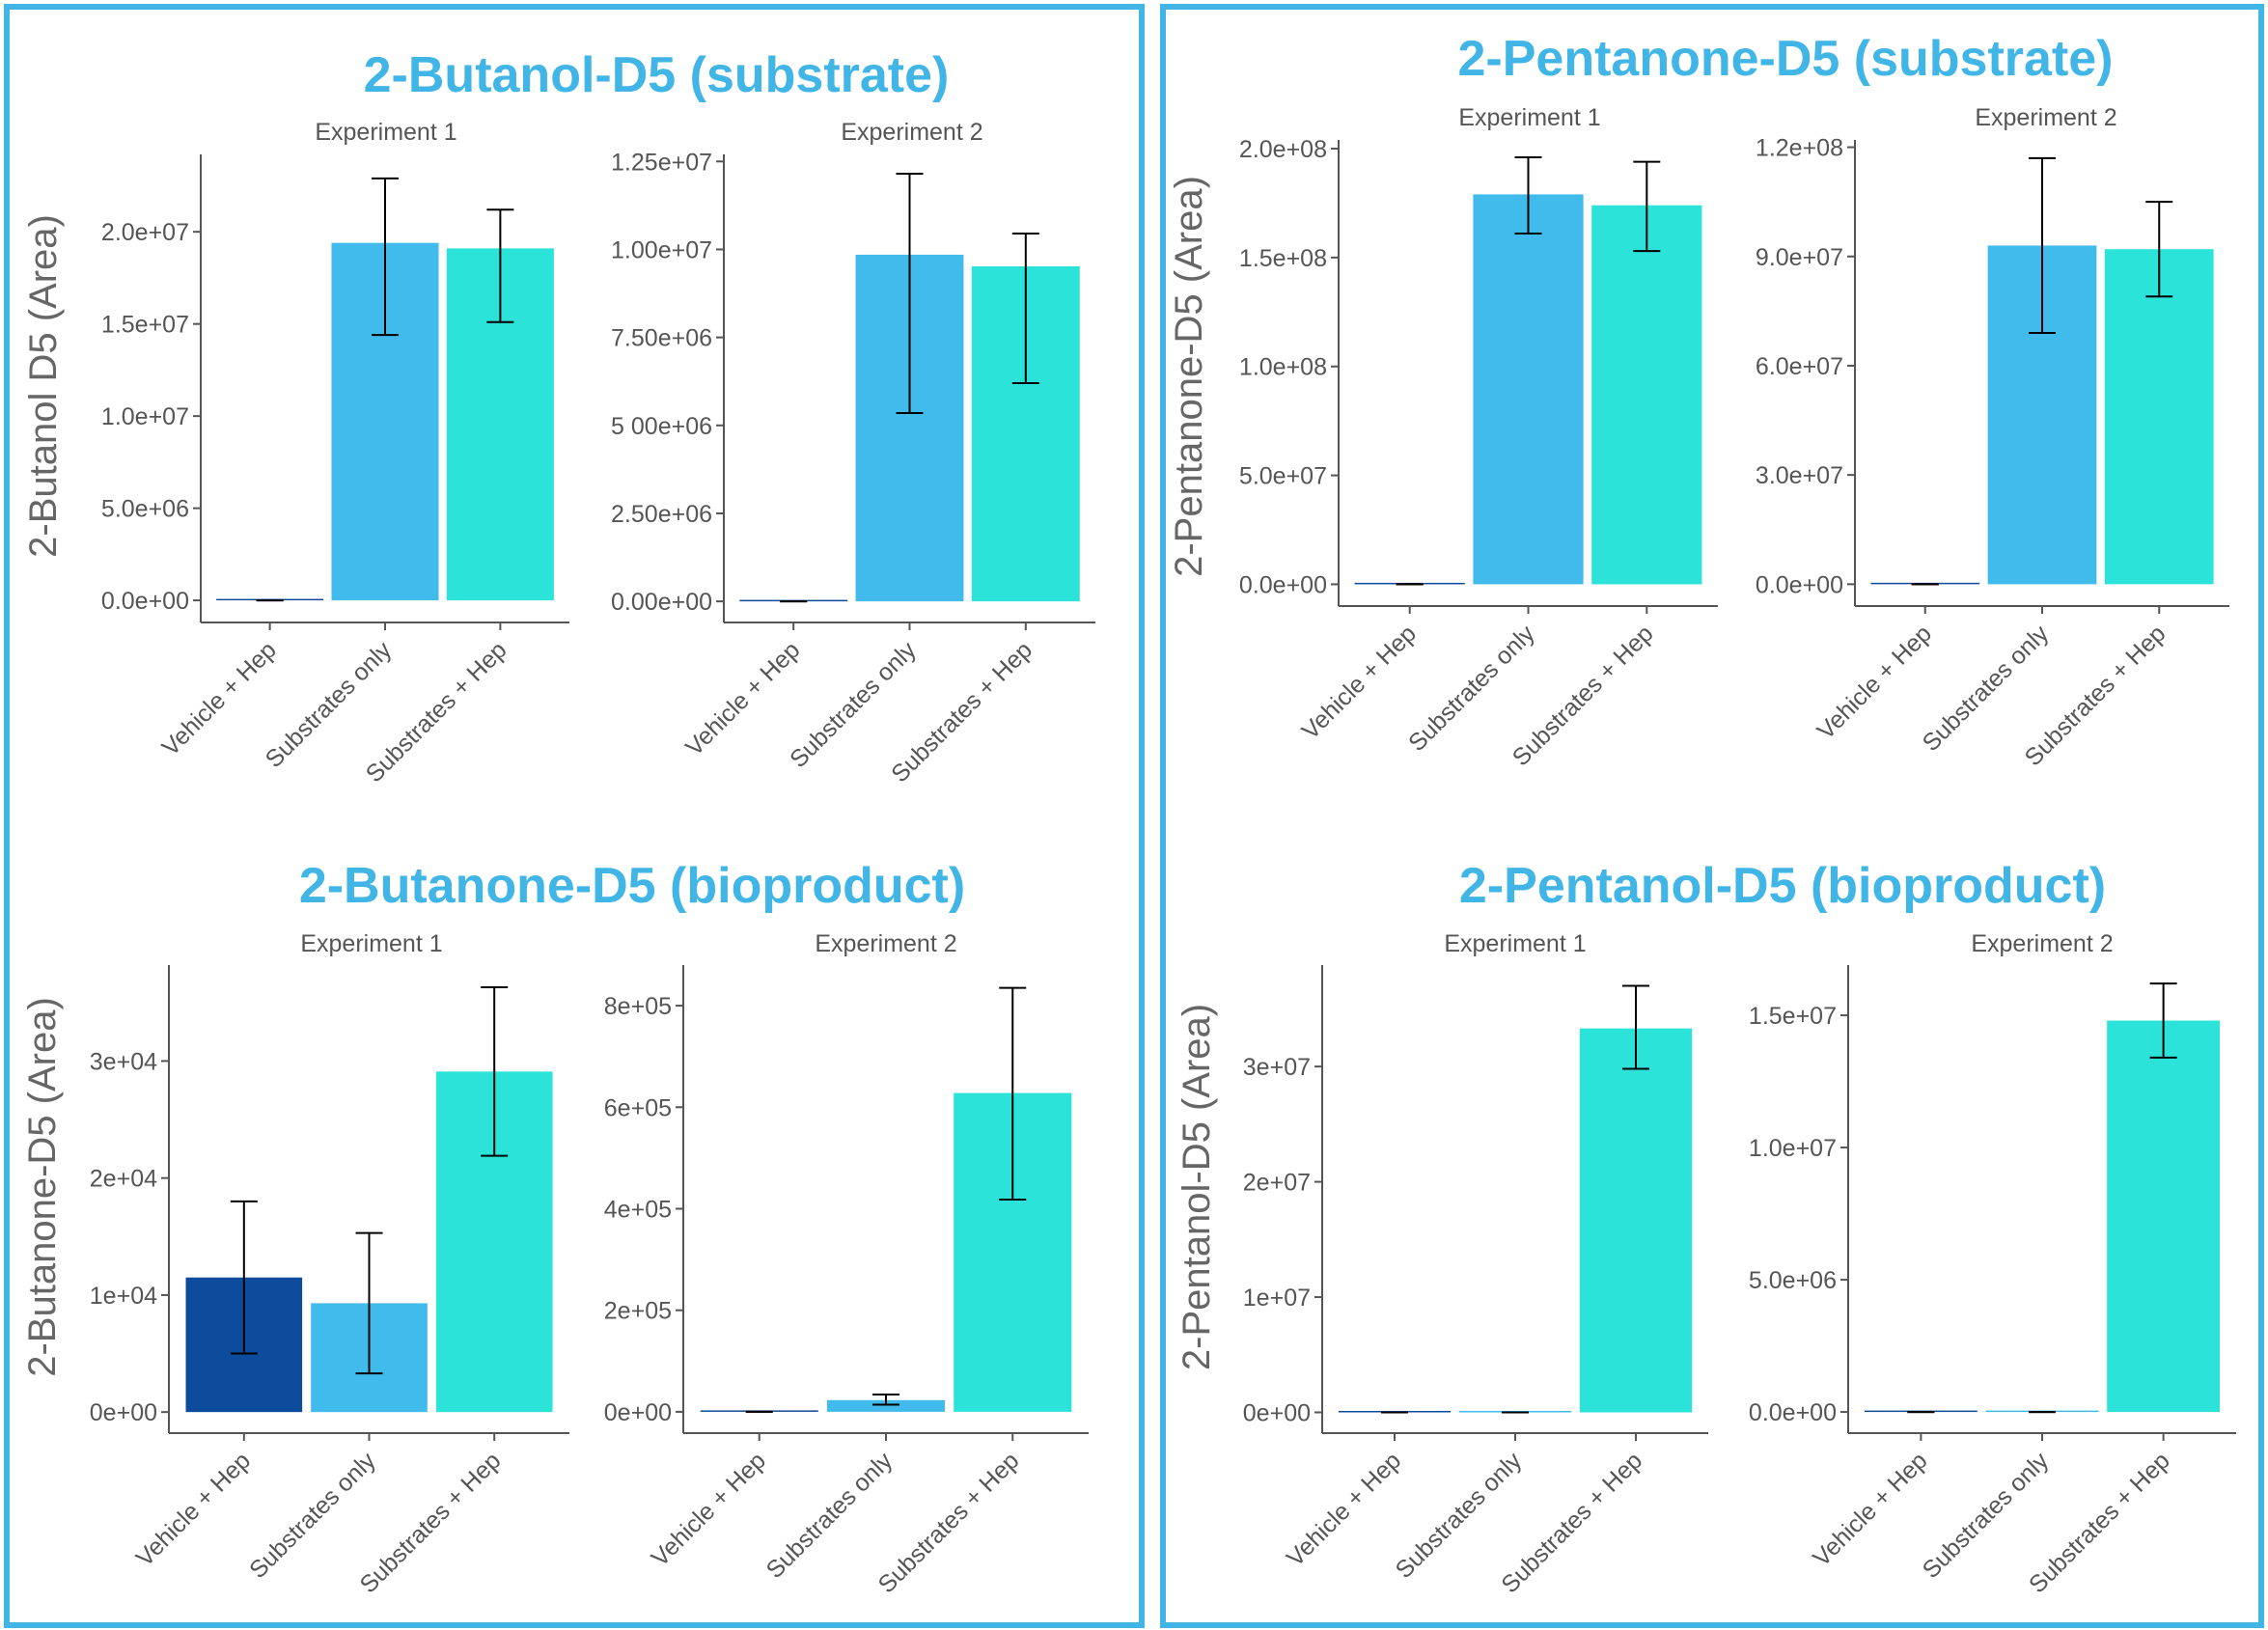 The height and width of the screenshot is (1630, 2268). Describe the element at coordinates (1799, 475) in the screenshot. I see `y-tick-label: 3.0e+07` at that location.